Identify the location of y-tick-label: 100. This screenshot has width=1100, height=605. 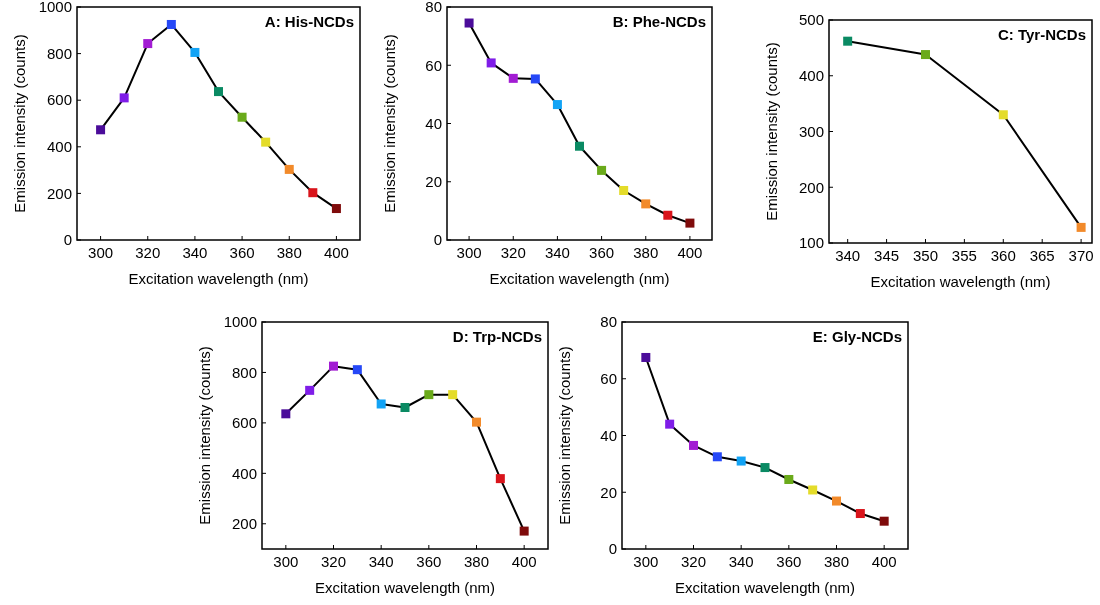
(811, 243).